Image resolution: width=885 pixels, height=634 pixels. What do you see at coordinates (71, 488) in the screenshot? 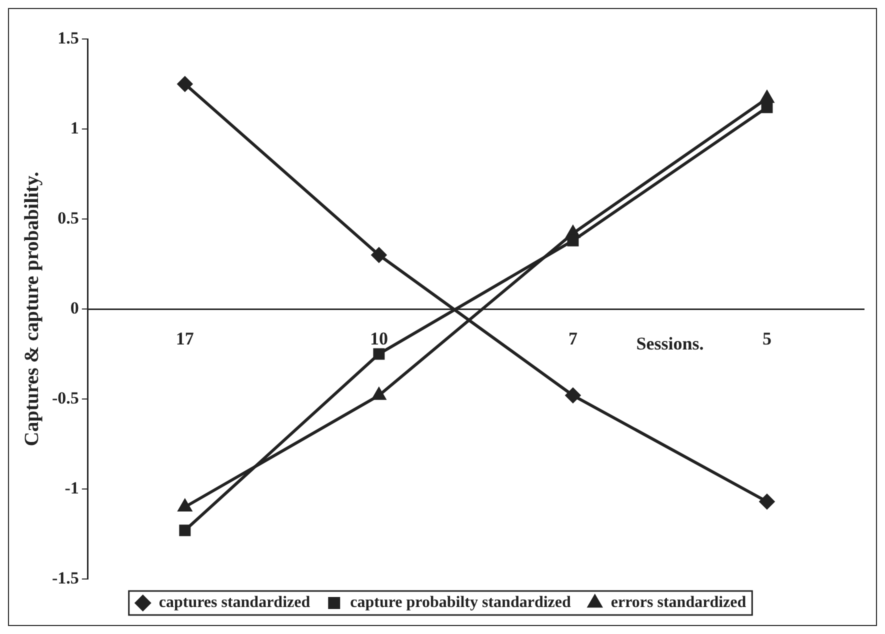
I see `y-tick-label: -1` at bounding box center [71, 488].